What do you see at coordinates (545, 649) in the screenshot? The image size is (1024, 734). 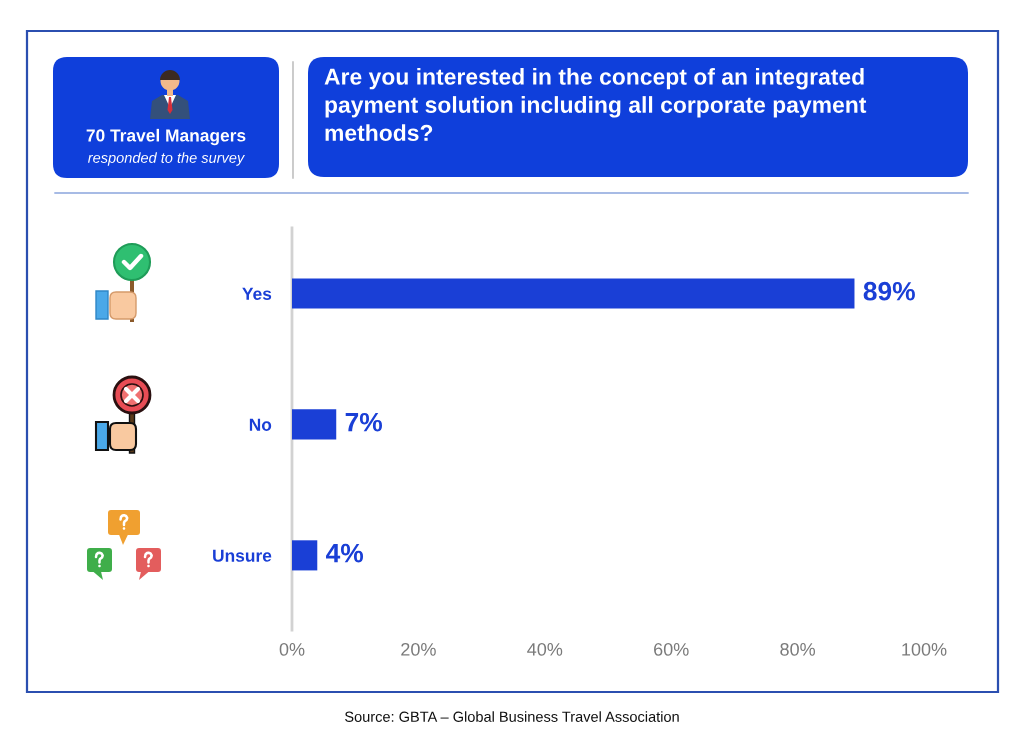 I see `x-tick-label: 40%` at bounding box center [545, 649].